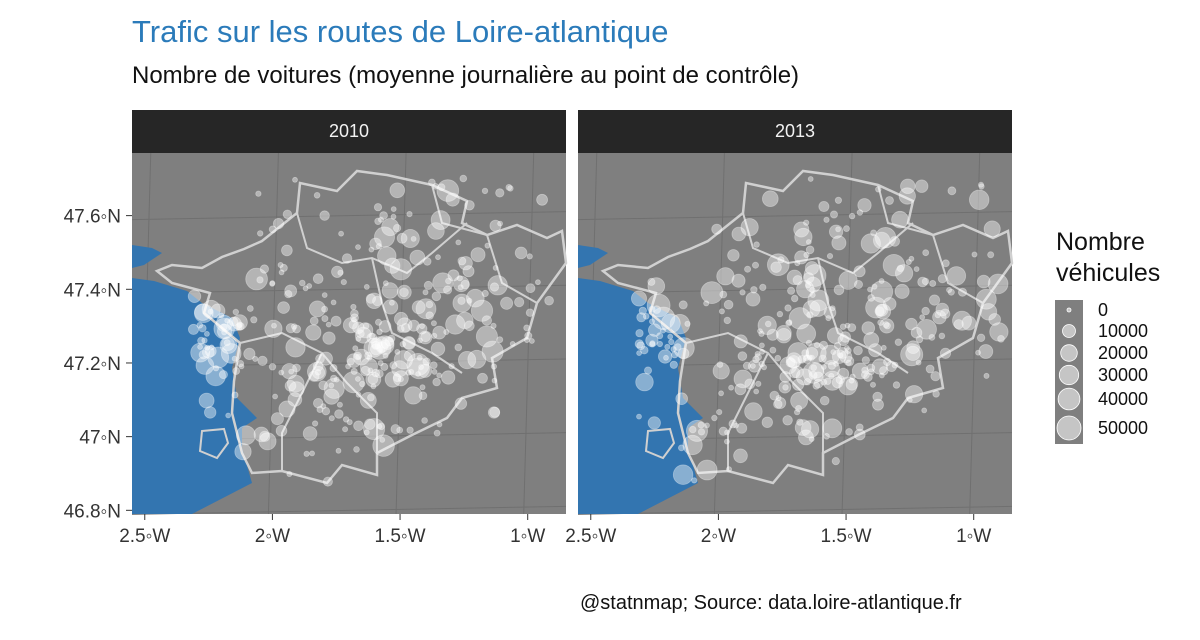 The width and height of the screenshot is (1200, 640). What do you see at coordinates (92, 290) in the screenshot?
I see `y-tick-label: 47.4◦N` at bounding box center [92, 290].